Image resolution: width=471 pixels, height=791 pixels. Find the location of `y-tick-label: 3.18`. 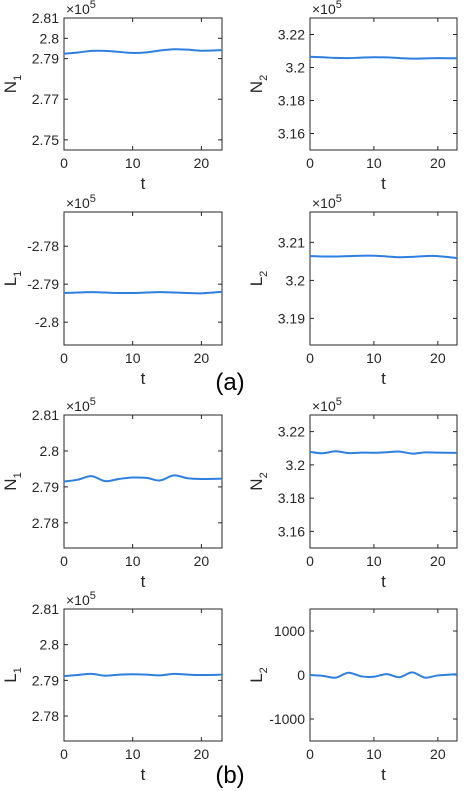

y-tick-label: 3.18 is located at coordinates (291, 498).